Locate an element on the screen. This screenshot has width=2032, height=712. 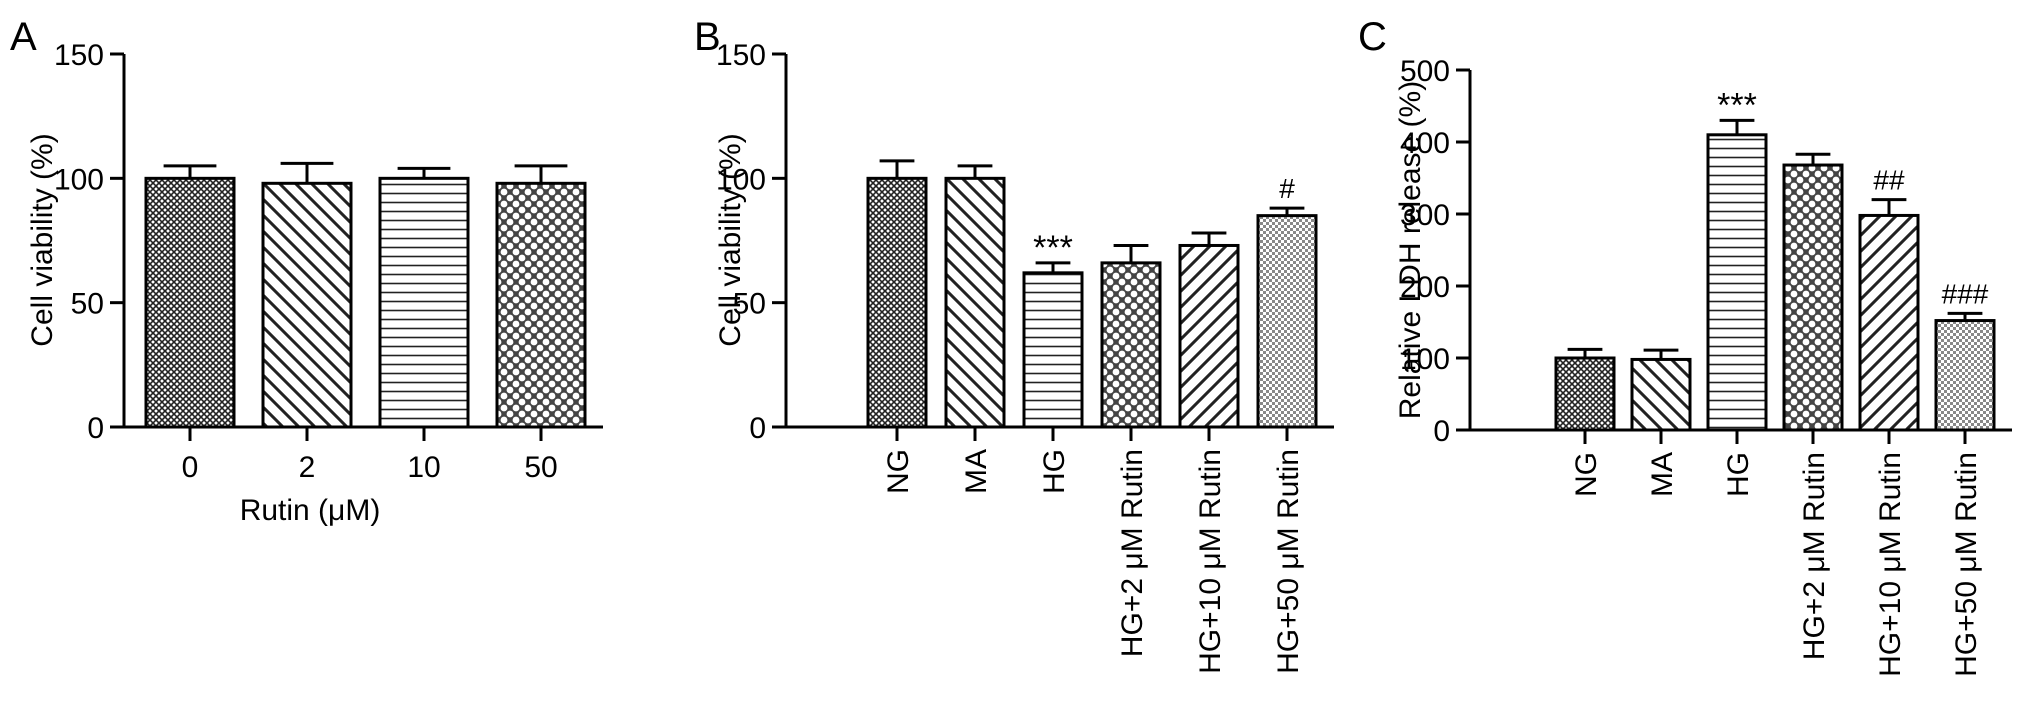
x-tick-label: 0 is located at coordinates (190, 467).